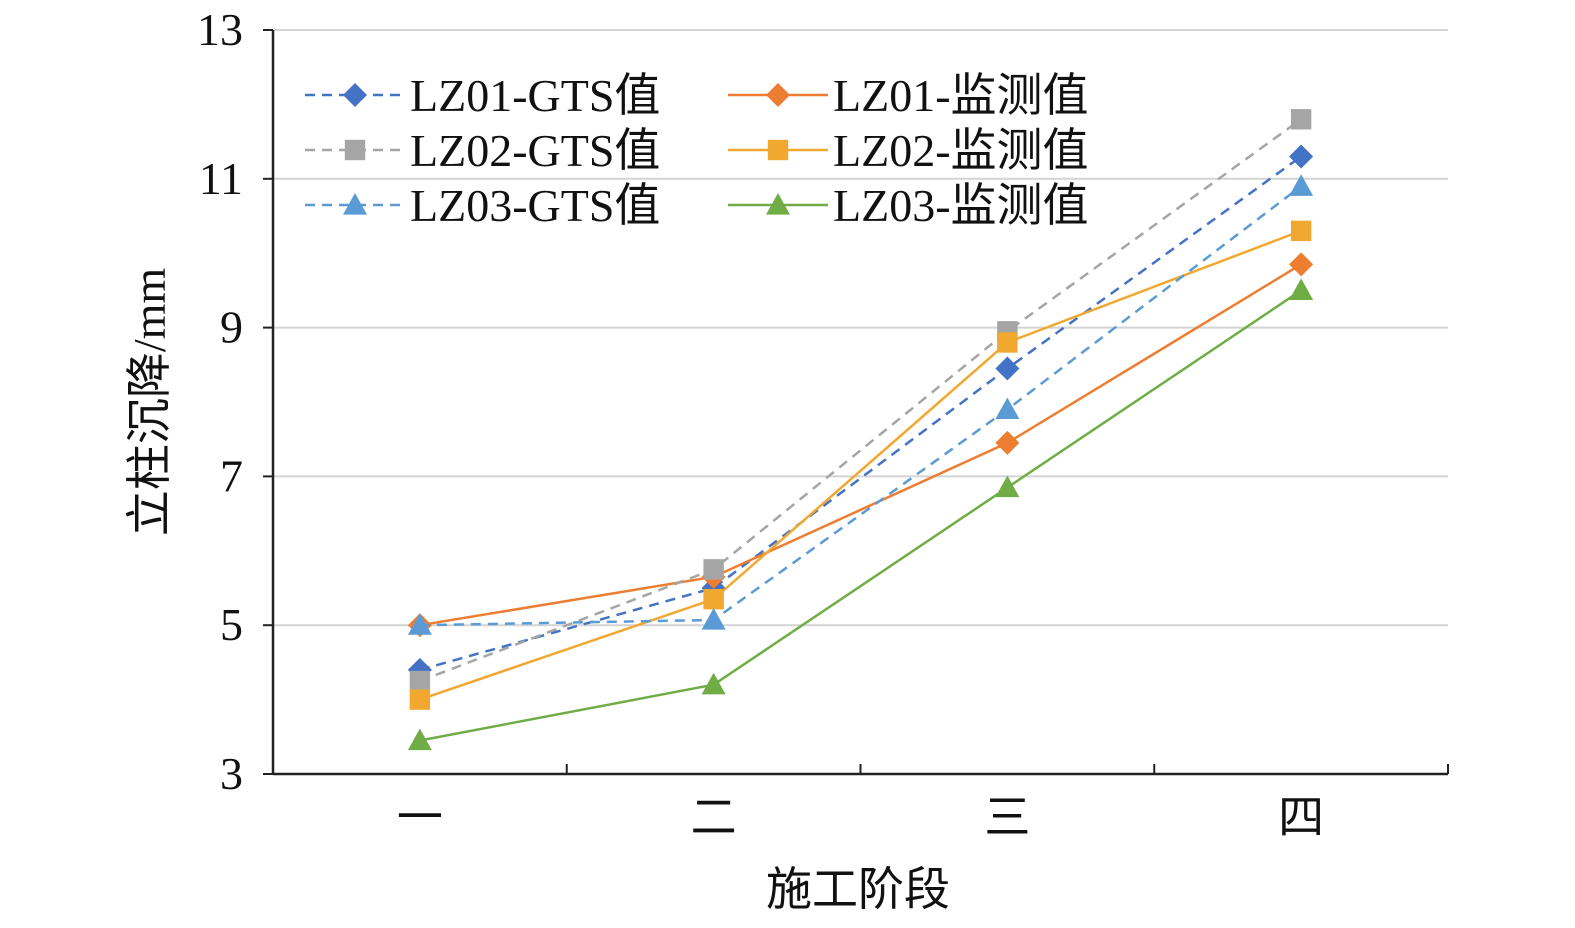 The height and width of the screenshot is (928, 1575). I want to click on legend-label: LZ02-GTS值, so click(535, 150).